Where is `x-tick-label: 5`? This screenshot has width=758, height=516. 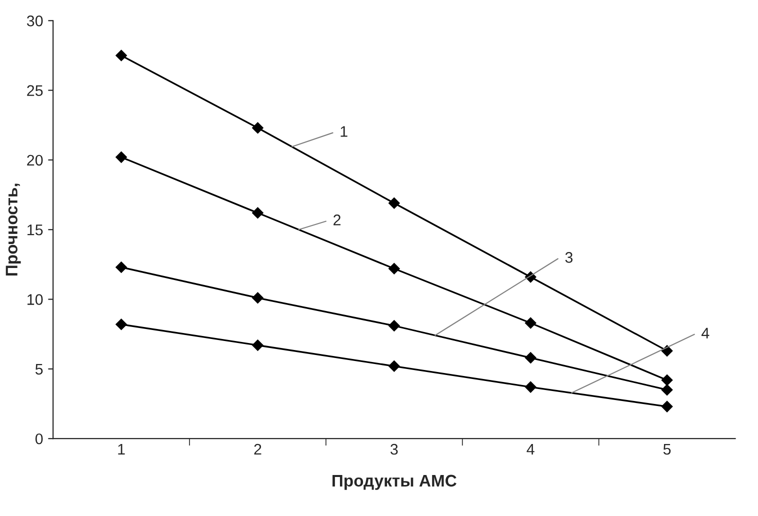
x-tick-label: 5 is located at coordinates (667, 449).